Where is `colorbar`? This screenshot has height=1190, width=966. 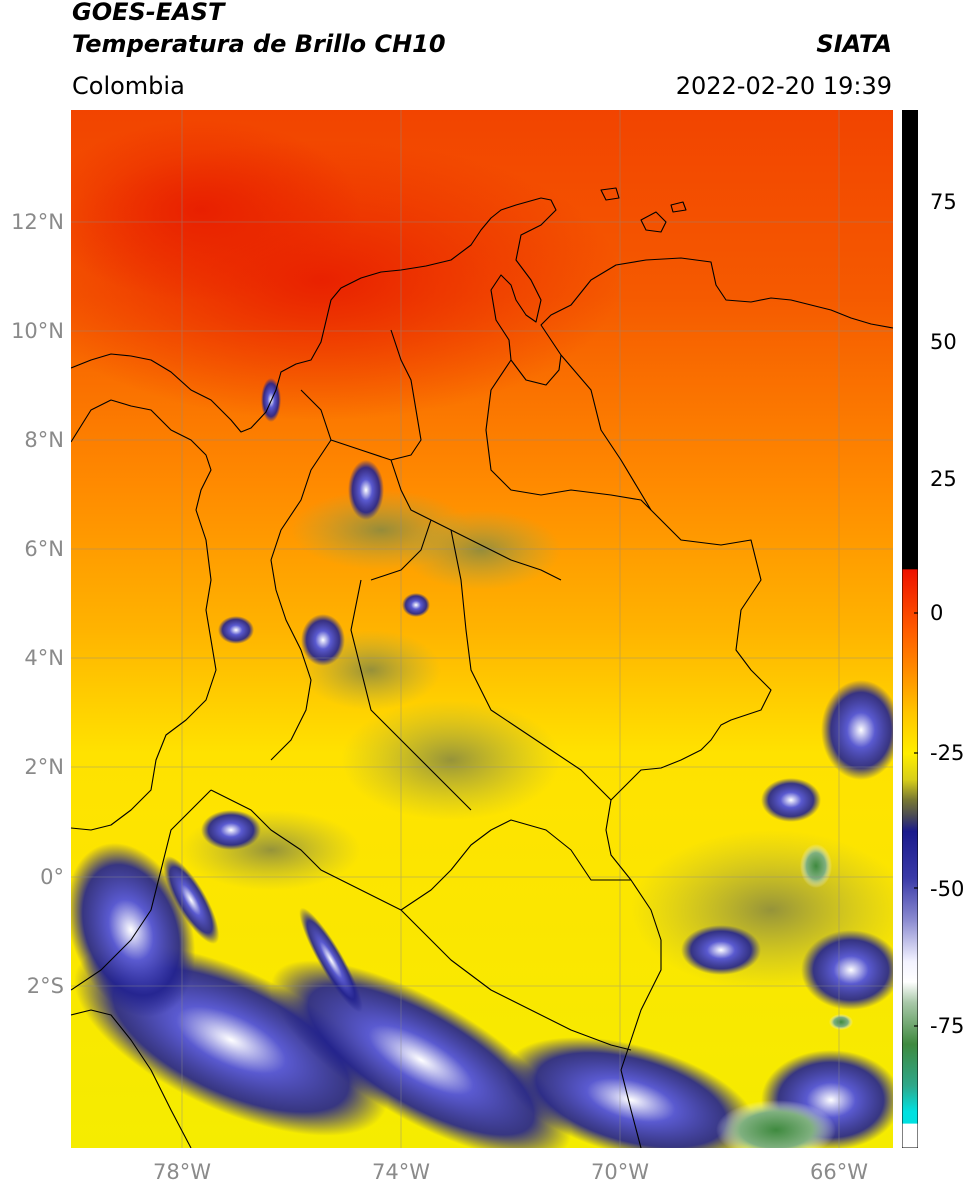
colorbar is located at coordinates (910, 629).